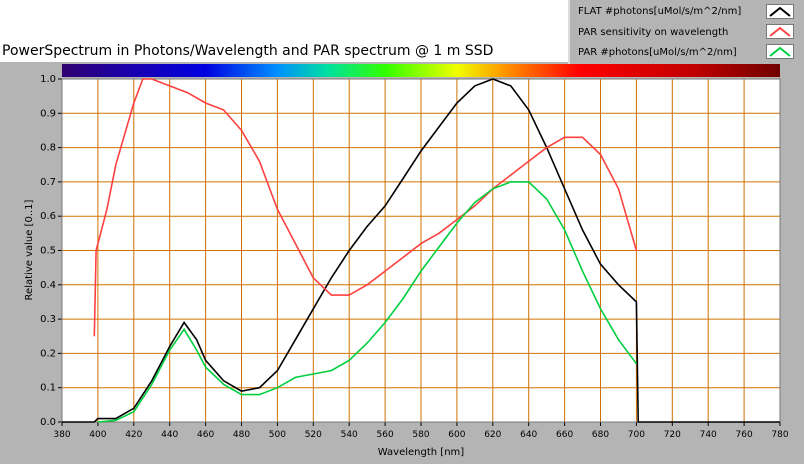 This screenshot has width=804, height=464. I want to click on y-tick-label: 0.3, so click(48, 319).